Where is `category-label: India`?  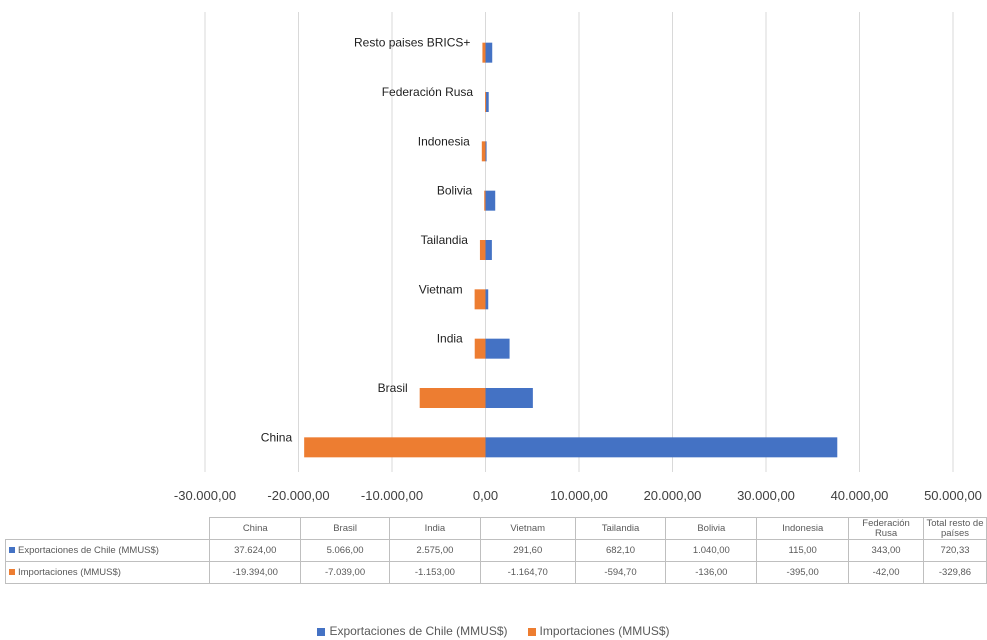
category-label: India is located at coordinates (450, 339).